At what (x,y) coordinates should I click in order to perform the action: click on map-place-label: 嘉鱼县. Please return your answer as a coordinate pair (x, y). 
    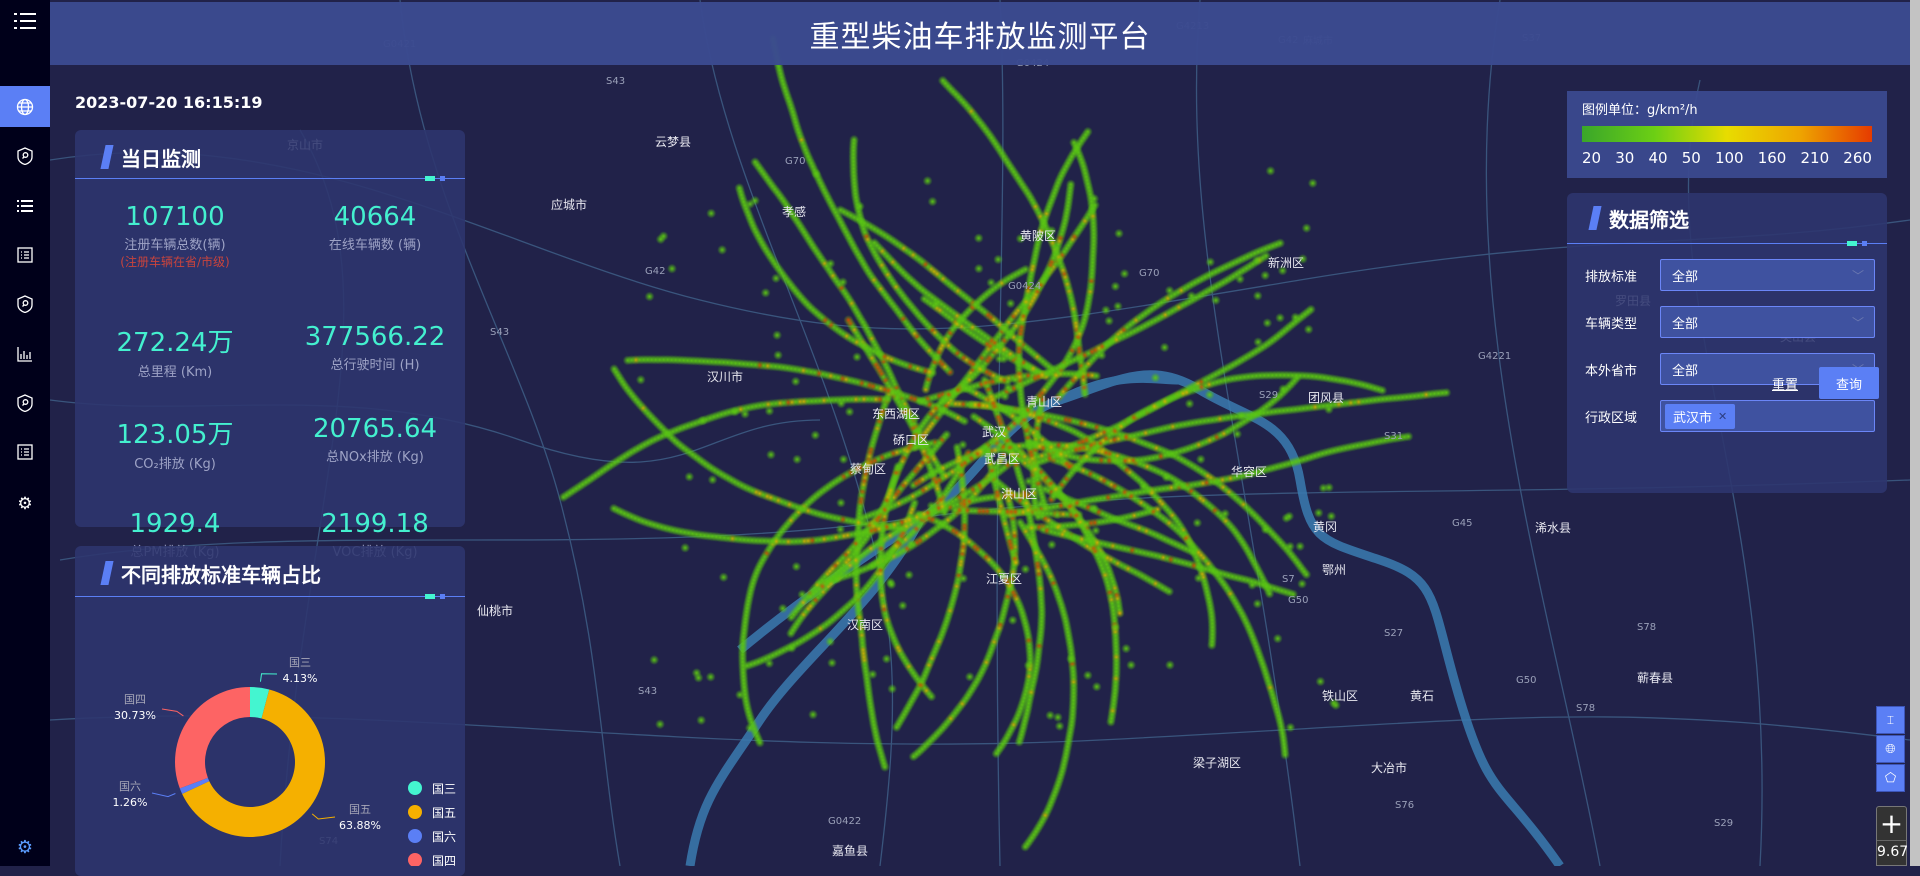
    Looking at the image, I should click on (850, 851).